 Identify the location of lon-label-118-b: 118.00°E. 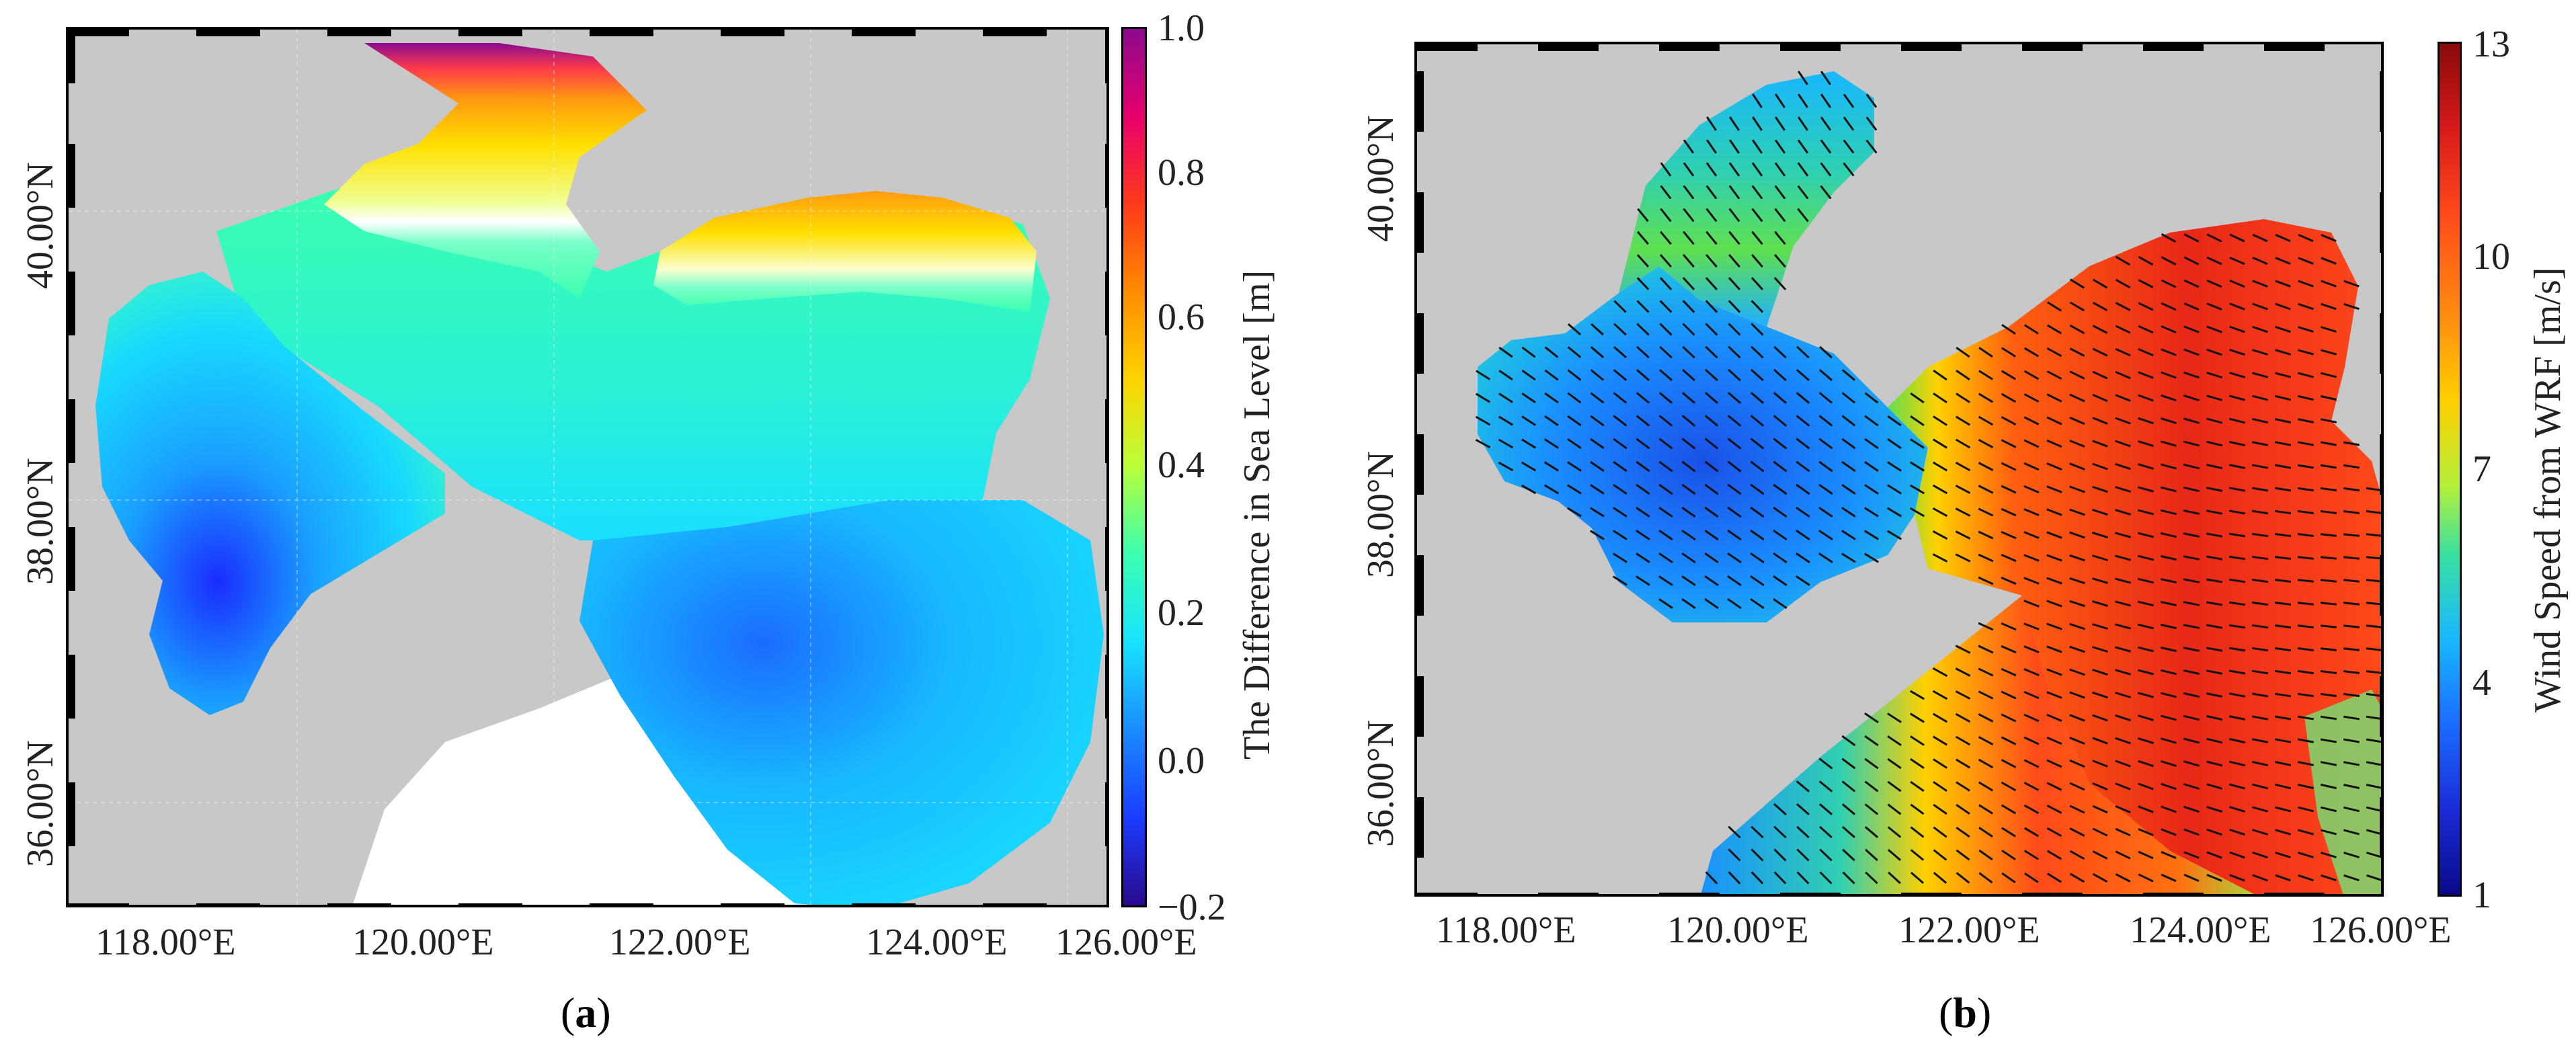
(1506, 930).